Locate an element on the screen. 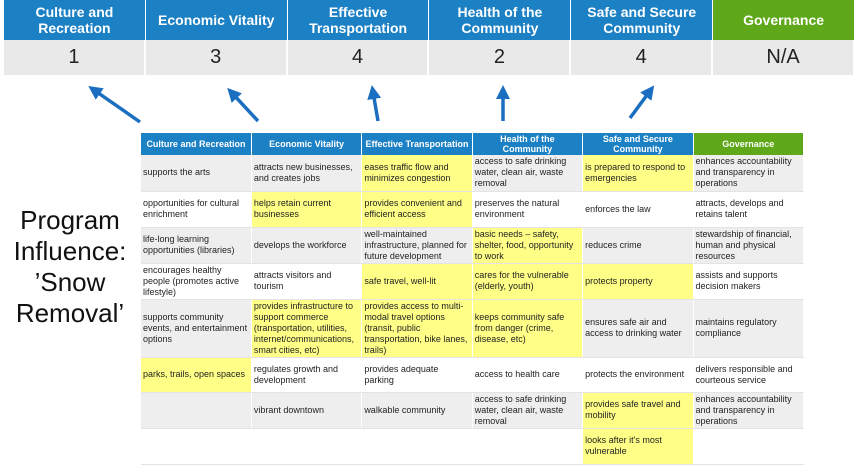 The height and width of the screenshot is (465, 859). table-cell: parks, trails, open spaces is located at coordinates (196, 375).